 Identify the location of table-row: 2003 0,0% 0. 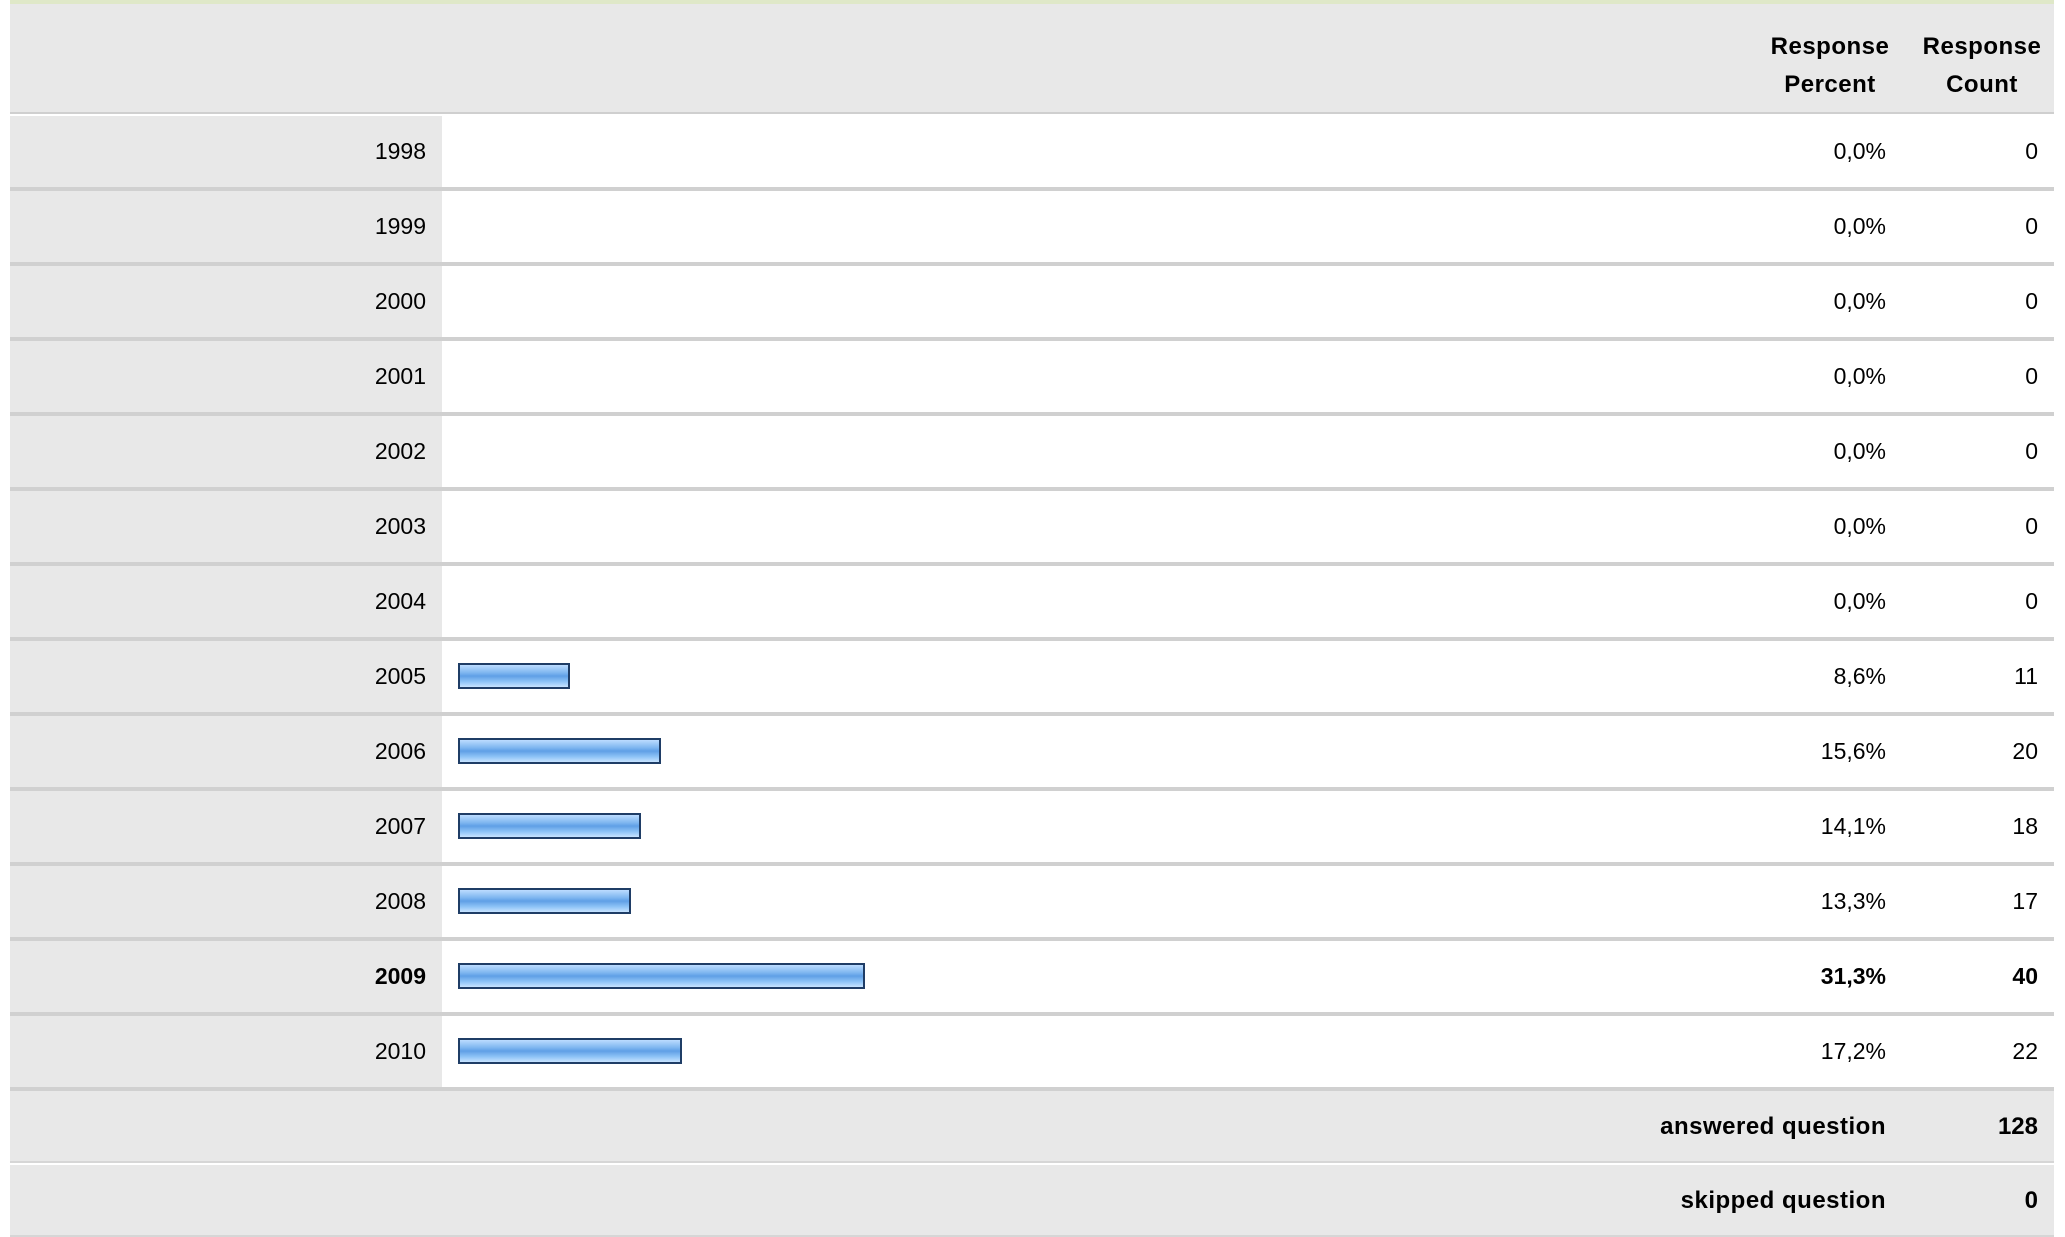
(1032, 528).